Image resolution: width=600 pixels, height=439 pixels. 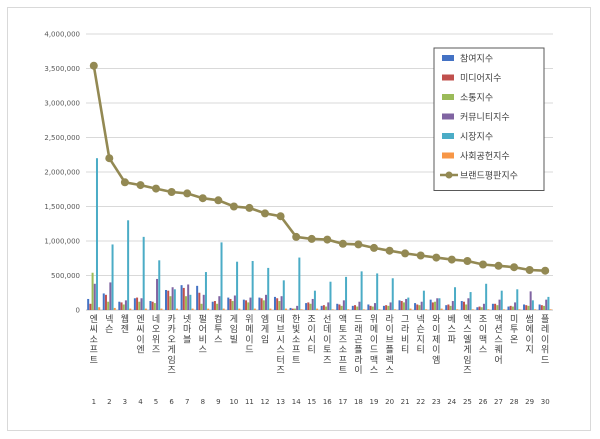 What do you see at coordinates (485, 156) in the screenshot?
I see `legend-label: 사회공헌지수` at bounding box center [485, 156].